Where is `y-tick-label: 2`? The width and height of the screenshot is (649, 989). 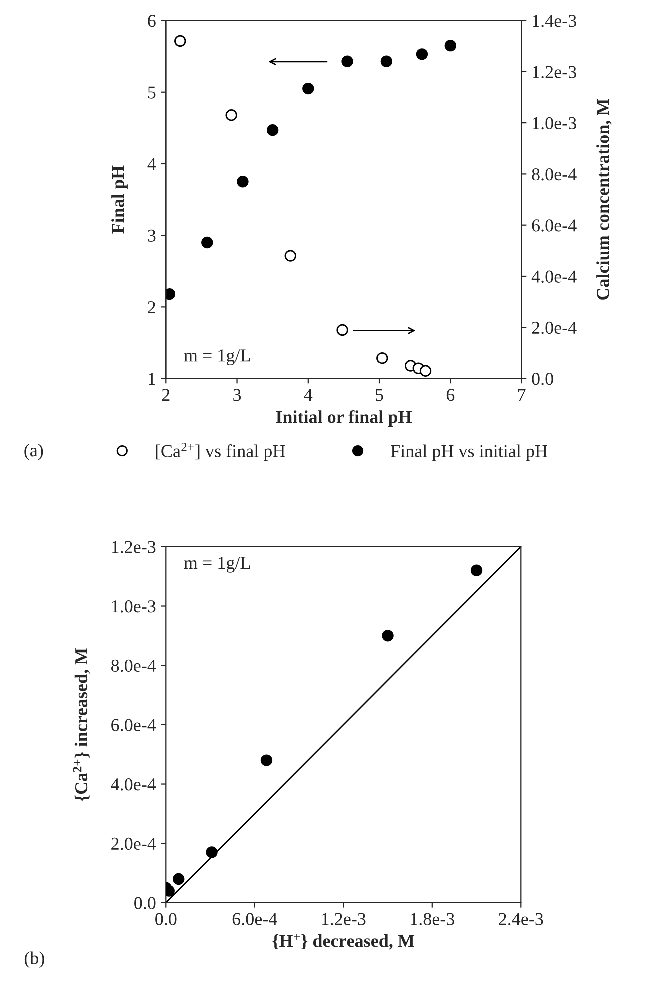 y-tick-label: 2 is located at coordinates (152, 307).